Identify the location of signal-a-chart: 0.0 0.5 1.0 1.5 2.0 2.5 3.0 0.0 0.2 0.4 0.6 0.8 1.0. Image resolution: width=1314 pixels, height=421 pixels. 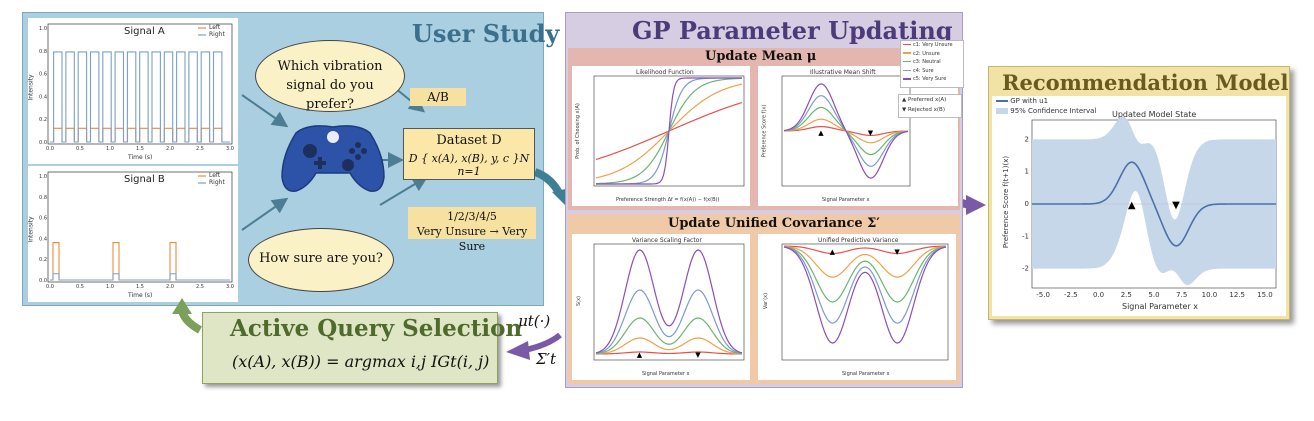
(136, 87).